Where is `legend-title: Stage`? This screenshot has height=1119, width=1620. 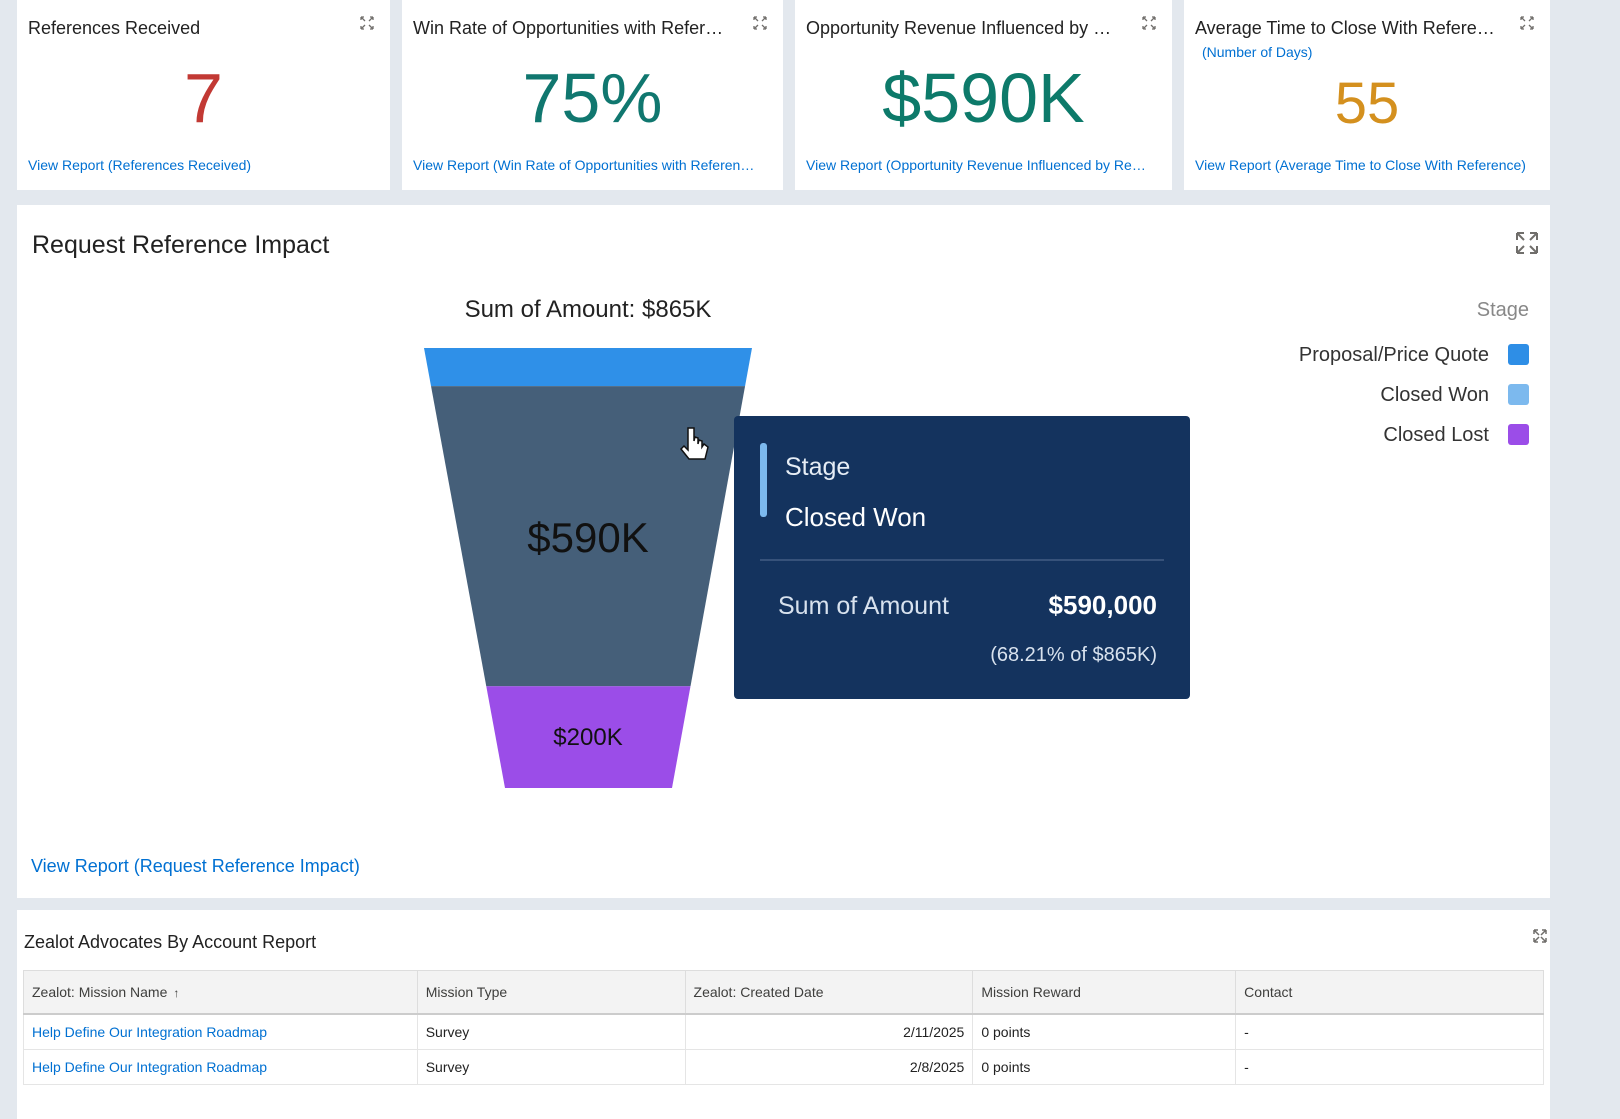 legend-title: Stage is located at coordinates (1503, 310).